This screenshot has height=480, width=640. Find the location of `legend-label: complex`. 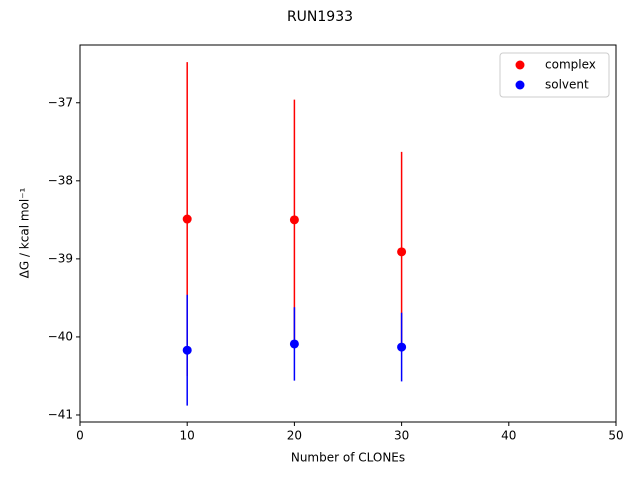

legend-label: complex is located at coordinates (570, 65).